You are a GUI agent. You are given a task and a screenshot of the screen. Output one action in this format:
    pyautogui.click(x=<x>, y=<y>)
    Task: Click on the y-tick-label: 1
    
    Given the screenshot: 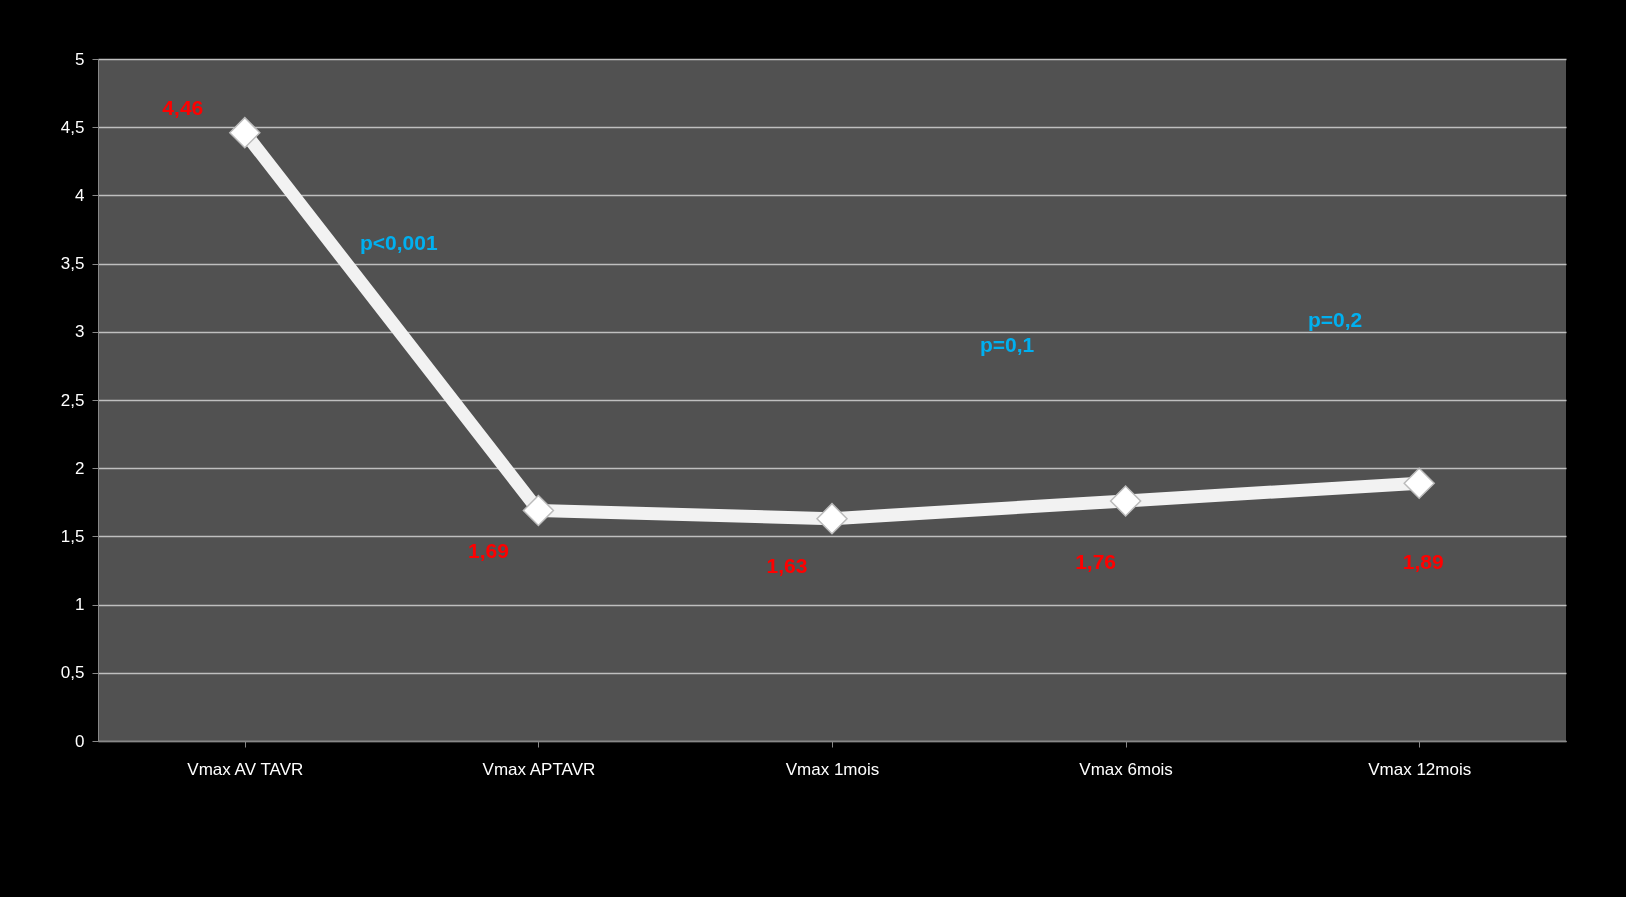 What is the action you would take?
    pyautogui.click(x=80, y=605)
    